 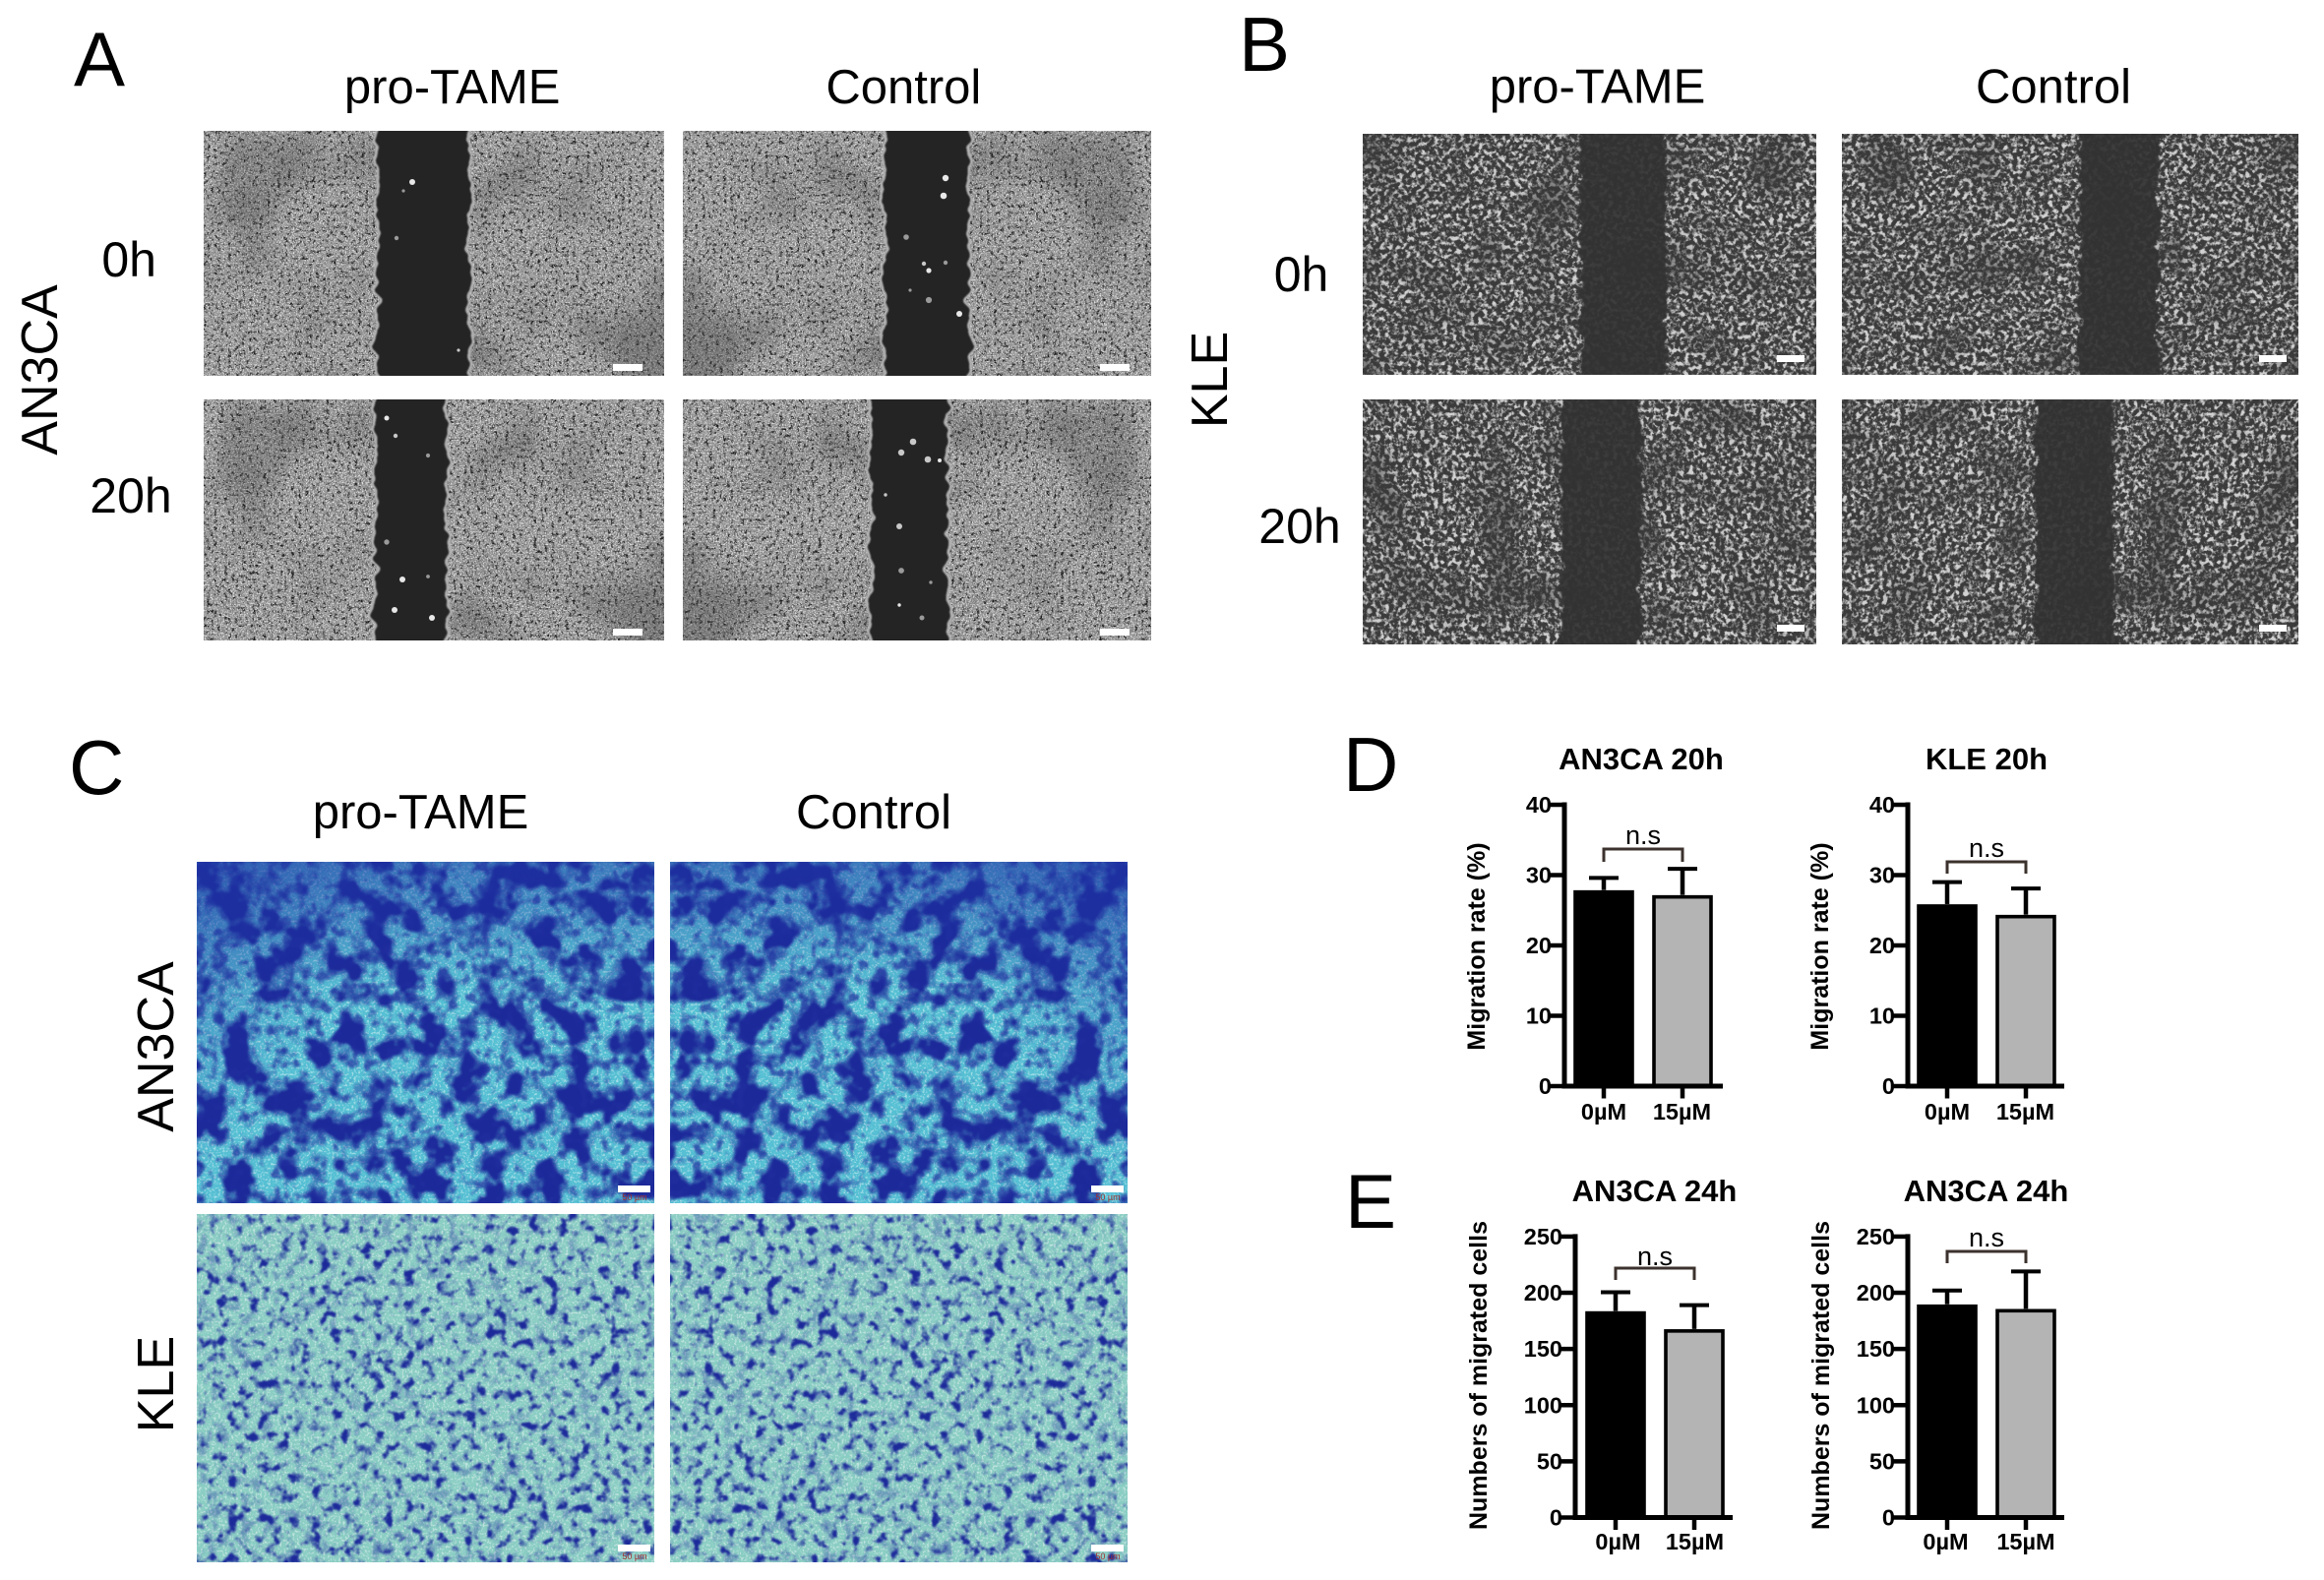 What do you see at coordinates (1987, 759) in the screenshot?
I see `svg-text: KLE 20h` at bounding box center [1987, 759].